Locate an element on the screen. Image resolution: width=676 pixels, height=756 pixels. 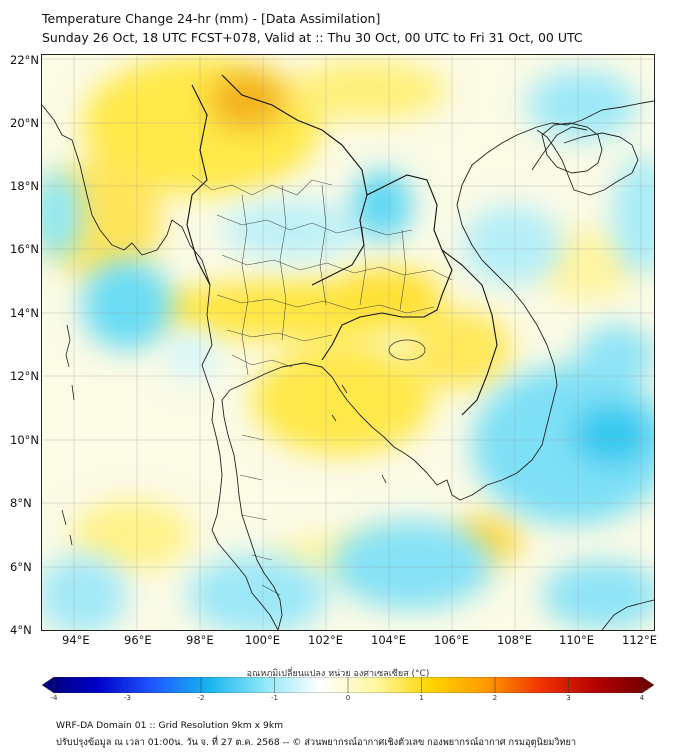
colorbar-tick-label: -4 is located at coordinates (54, 698).